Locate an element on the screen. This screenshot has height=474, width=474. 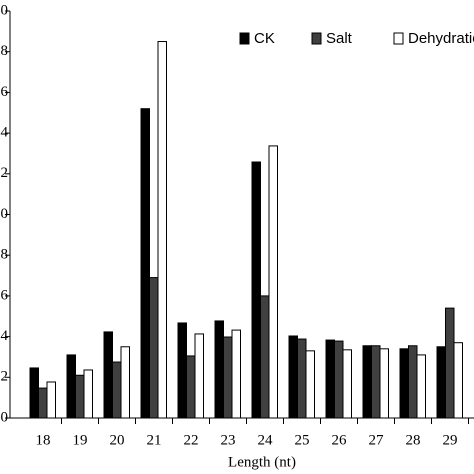
y-tick-label: 4 is located at coordinates (5, 336).